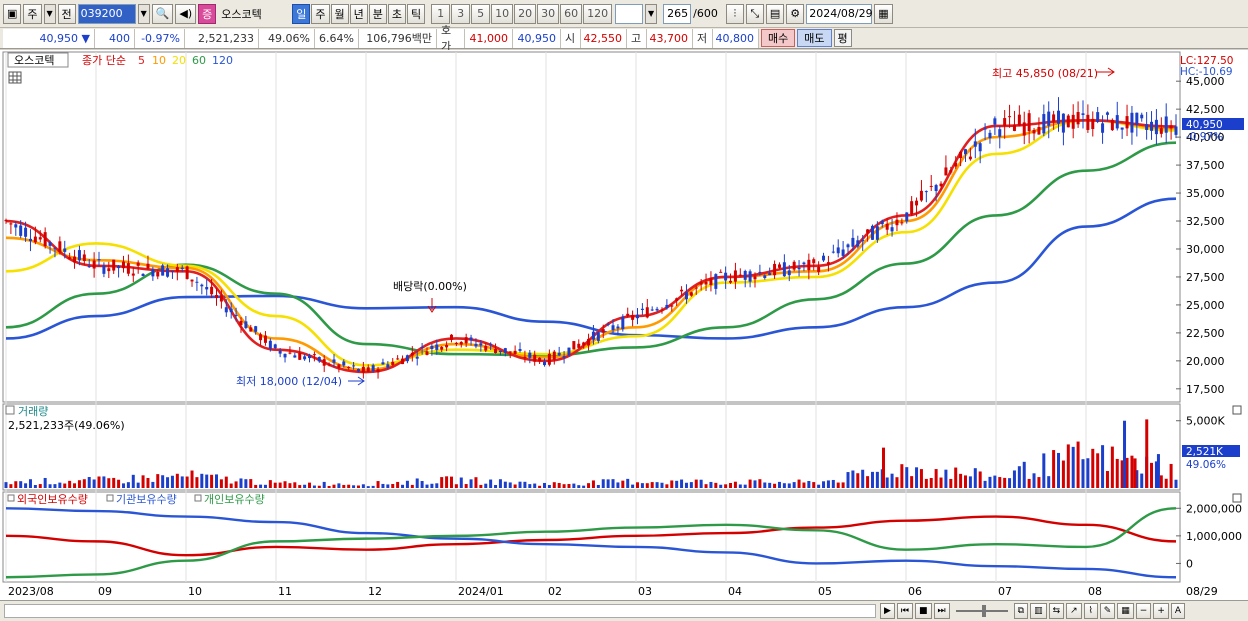 The width and height of the screenshot is (1248, 621). Describe the element at coordinates (1237, 410) in the screenshot. I see `volume-panel-close-icon` at that location.